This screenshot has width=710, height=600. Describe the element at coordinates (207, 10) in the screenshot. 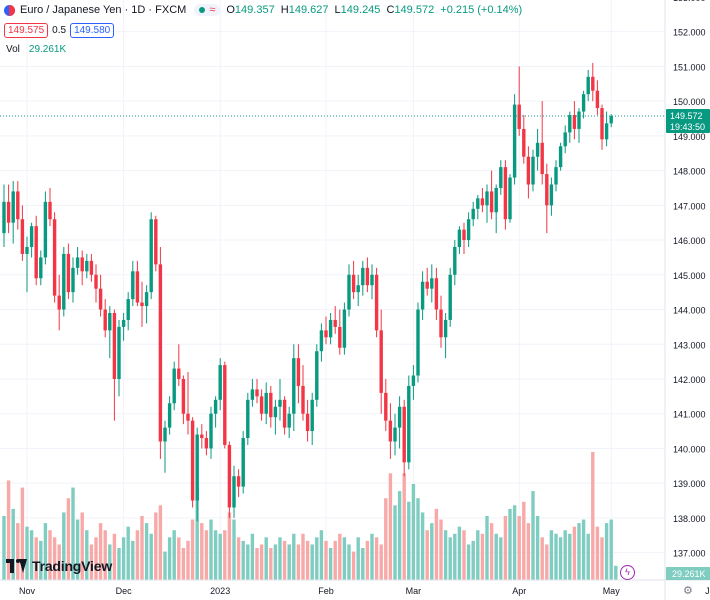

I see `market-status-badge: ≈` at that location.